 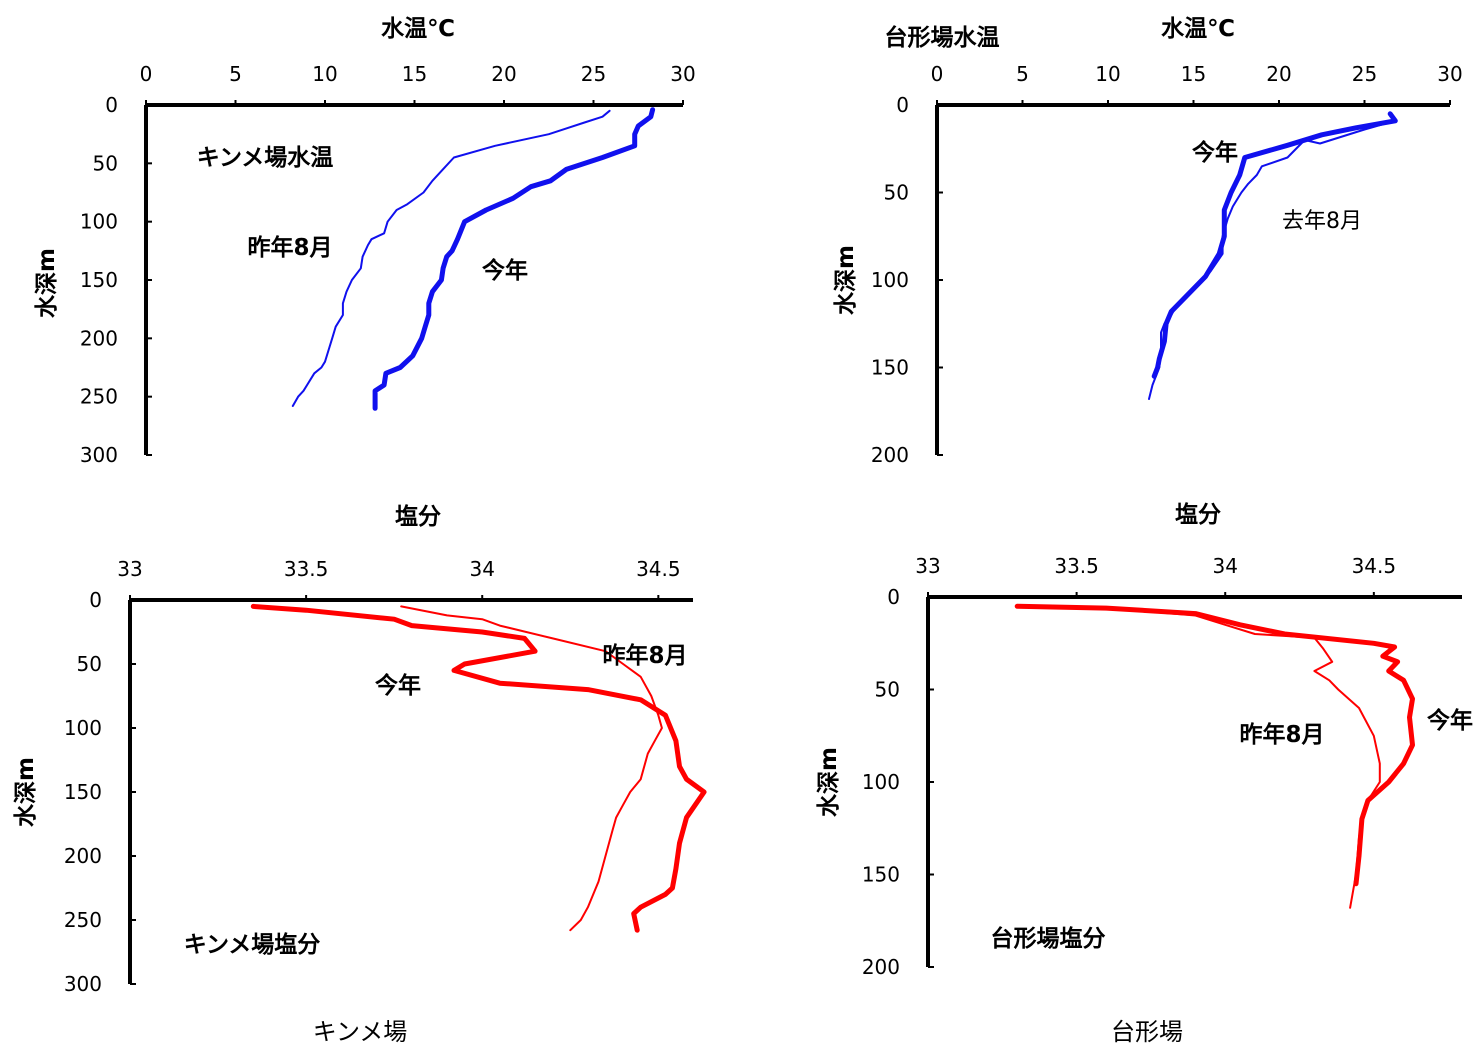 What do you see at coordinates (360, 1031) in the screenshot?
I see `caption-kinme: キンメ場` at bounding box center [360, 1031].